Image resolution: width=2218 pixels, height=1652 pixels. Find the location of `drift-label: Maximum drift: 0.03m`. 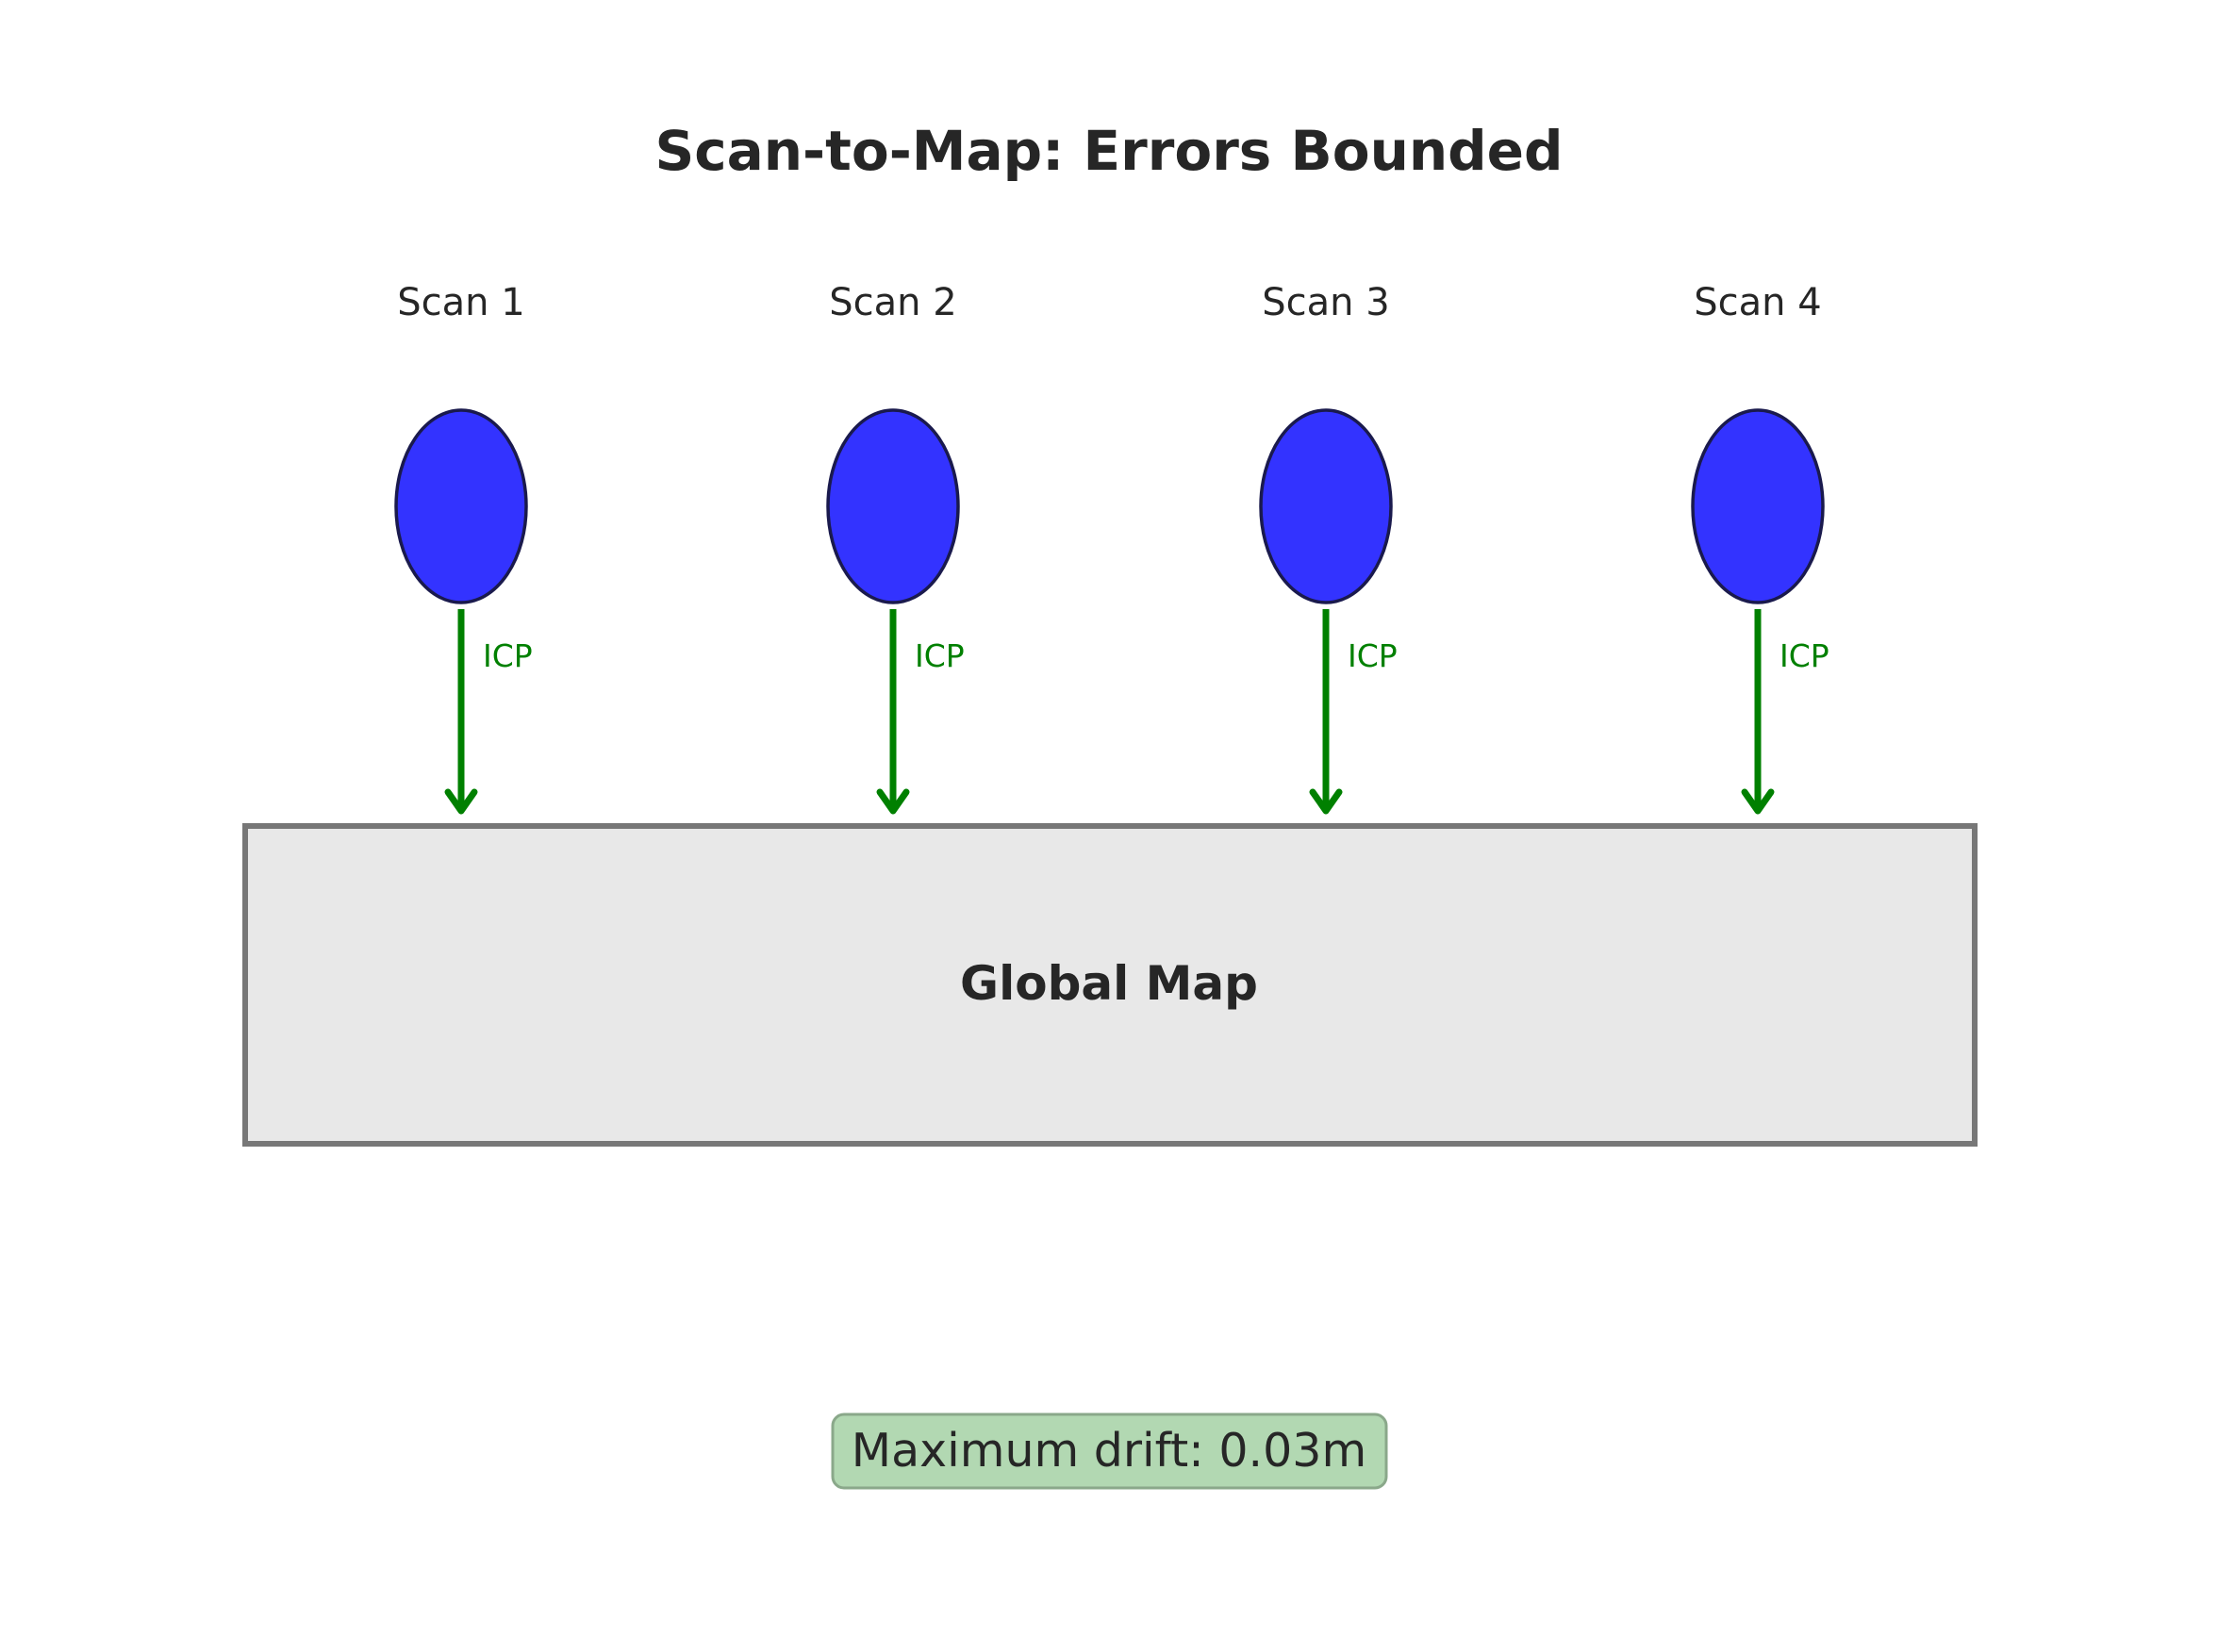

drift-label: Maximum drift: 0.03m is located at coordinates (1109, 1451).